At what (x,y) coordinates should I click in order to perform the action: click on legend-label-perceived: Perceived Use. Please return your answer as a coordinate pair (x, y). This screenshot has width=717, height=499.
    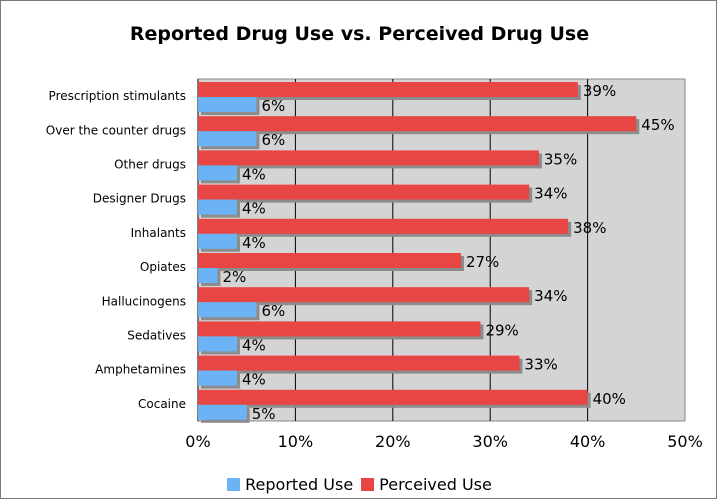
    Looking at the image, I should click on (435, 484).